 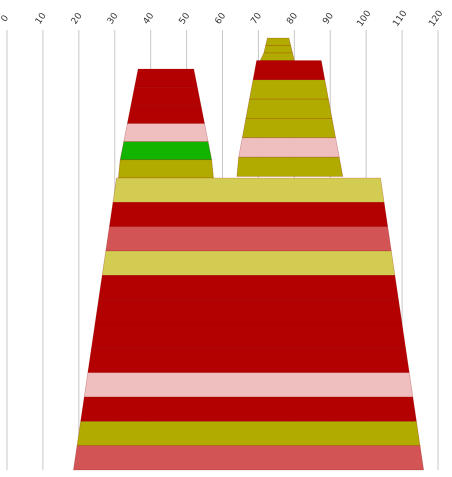 I want to click on x-tick-label: 50, so click(x=185, y=18).